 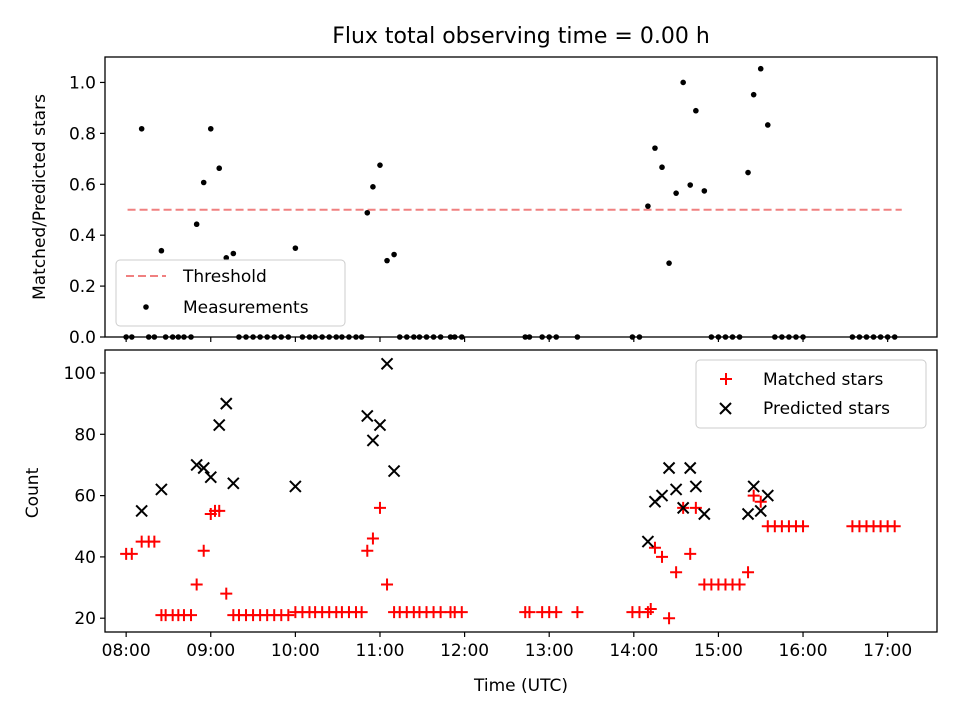 What do you see at coordinates (464, 651) in the screenshot?
I see `x-tick-label: 12:00` at bounding box center [464, 651].